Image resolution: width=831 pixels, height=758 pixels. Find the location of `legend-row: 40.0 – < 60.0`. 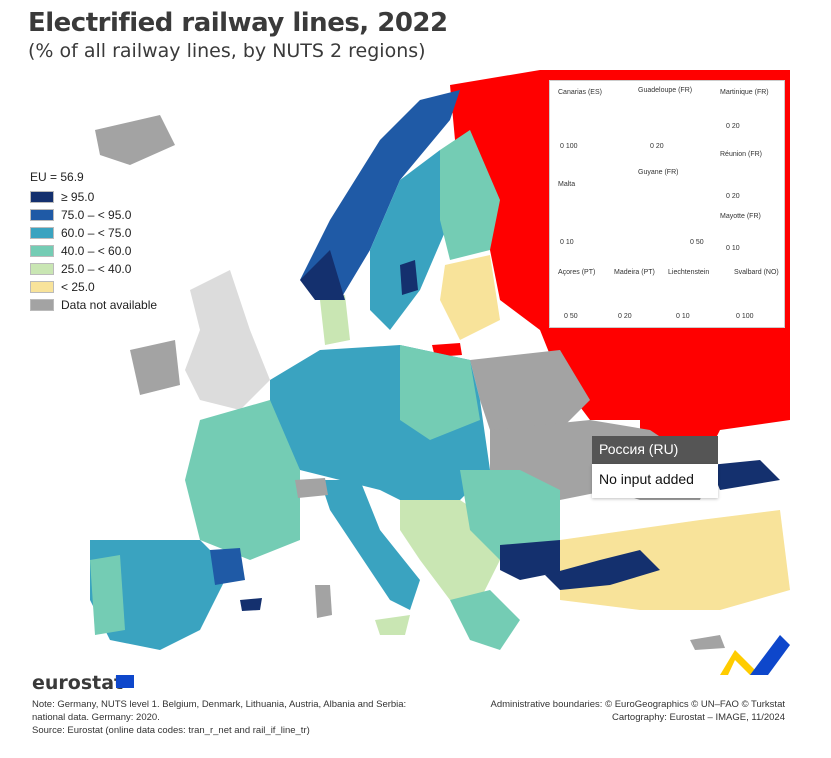

legend-row: 40.0 – < 60.0 is located at coordinates (93, 251).